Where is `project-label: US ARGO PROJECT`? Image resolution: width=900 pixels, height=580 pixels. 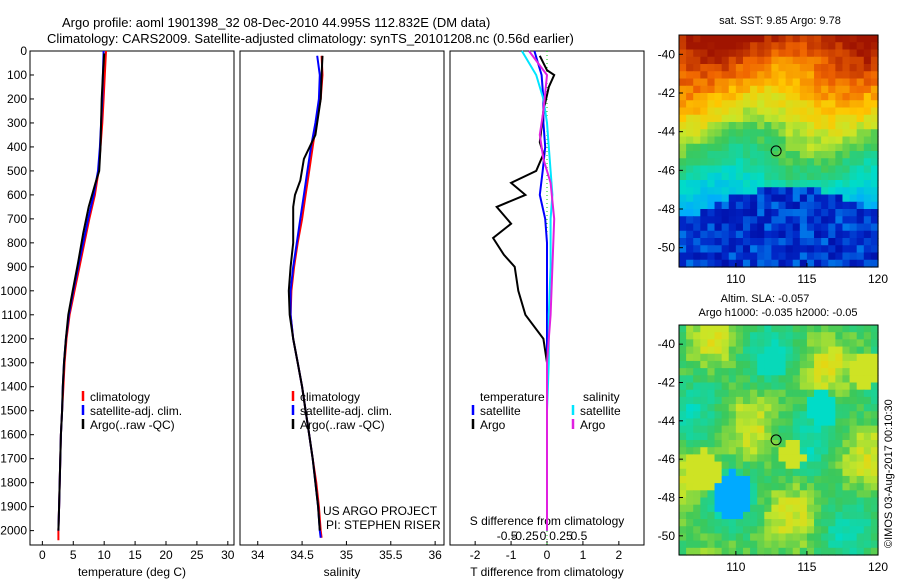
project-label: US ARGO PROJECT is located at coordinates (380, 511).